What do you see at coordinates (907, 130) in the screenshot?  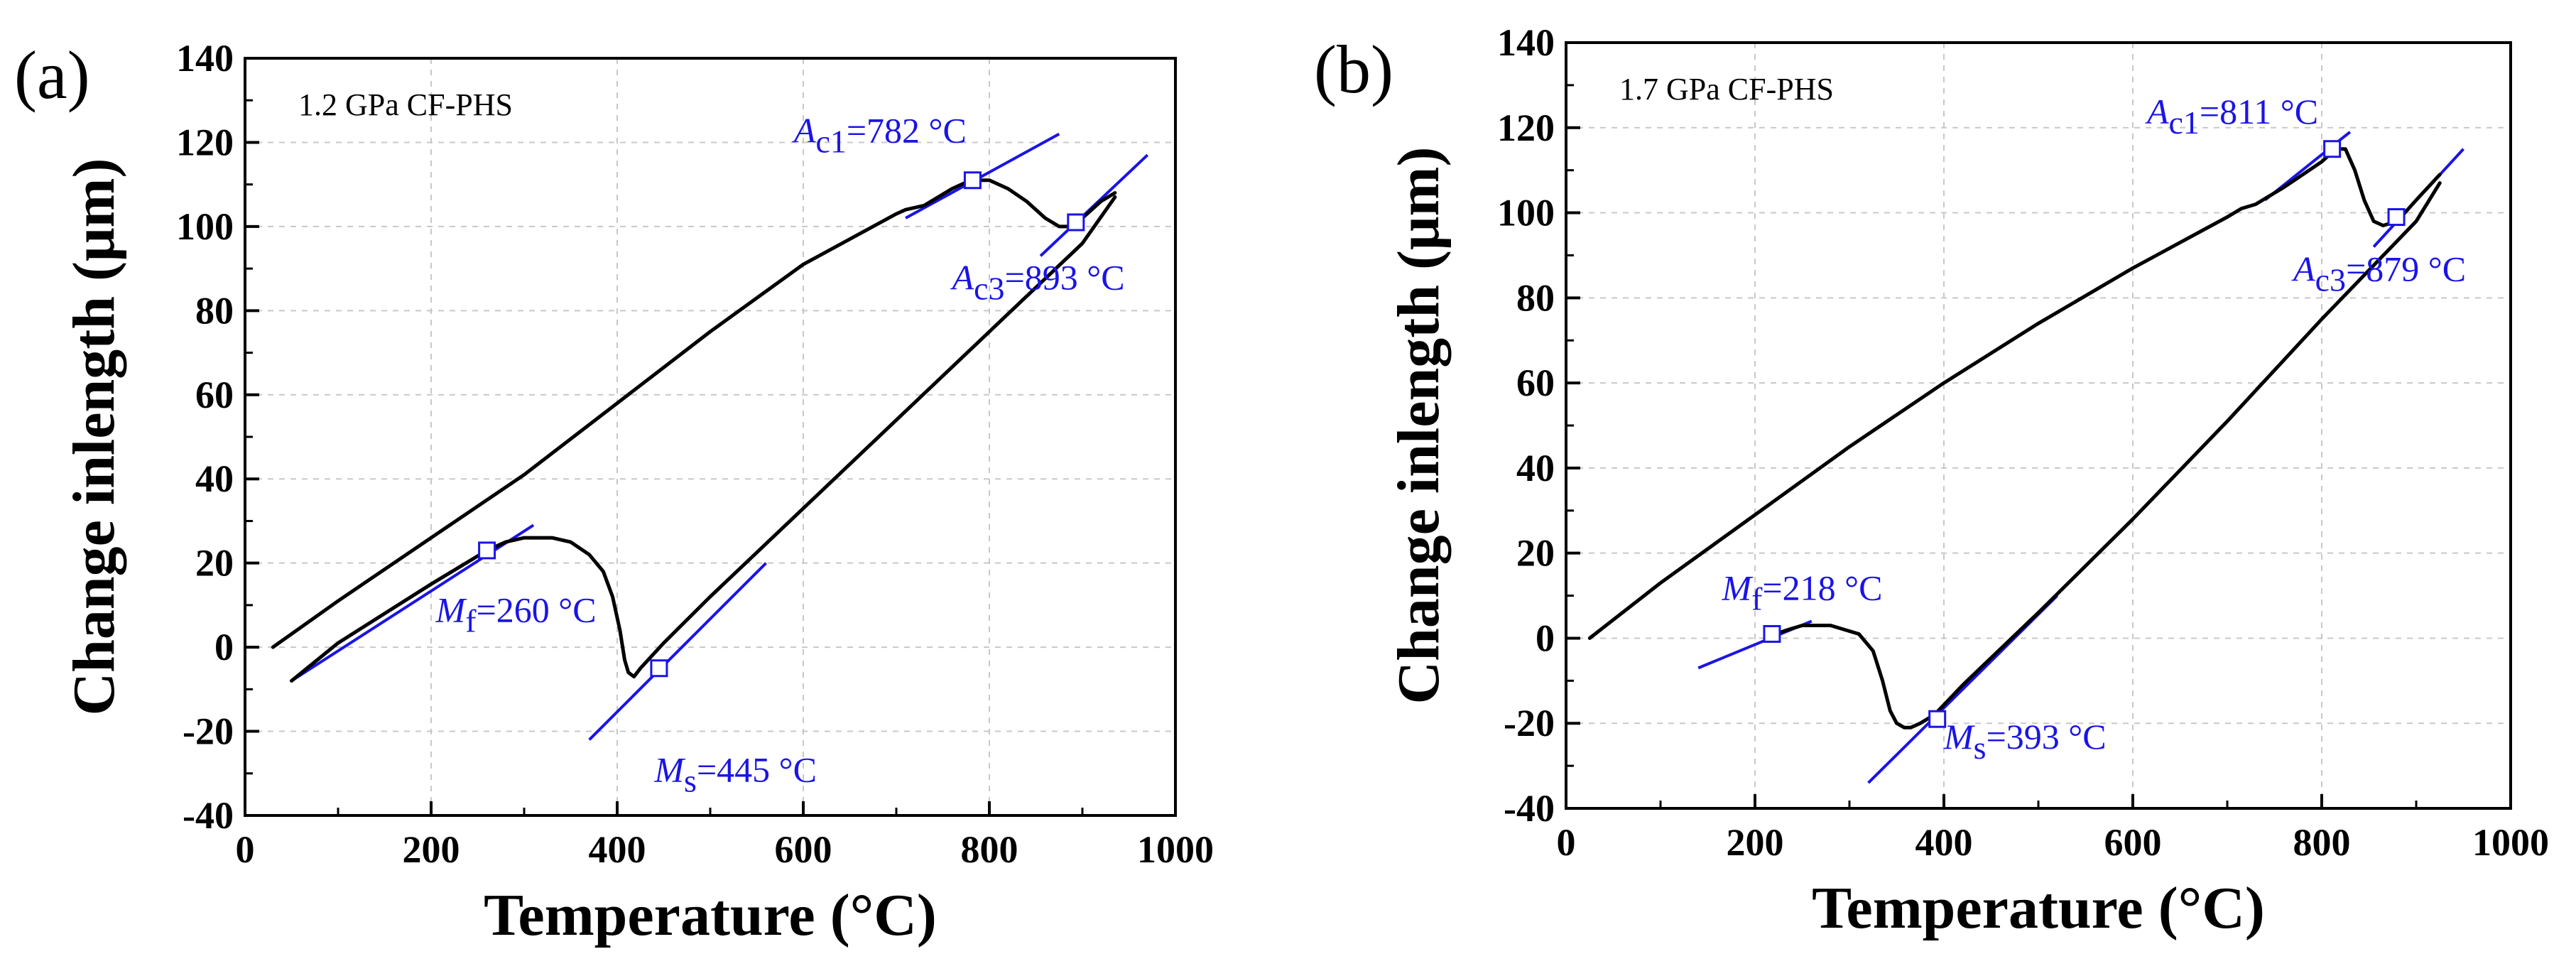 I see `annotation-value: =782 °C` at bounding box center [907, 130].